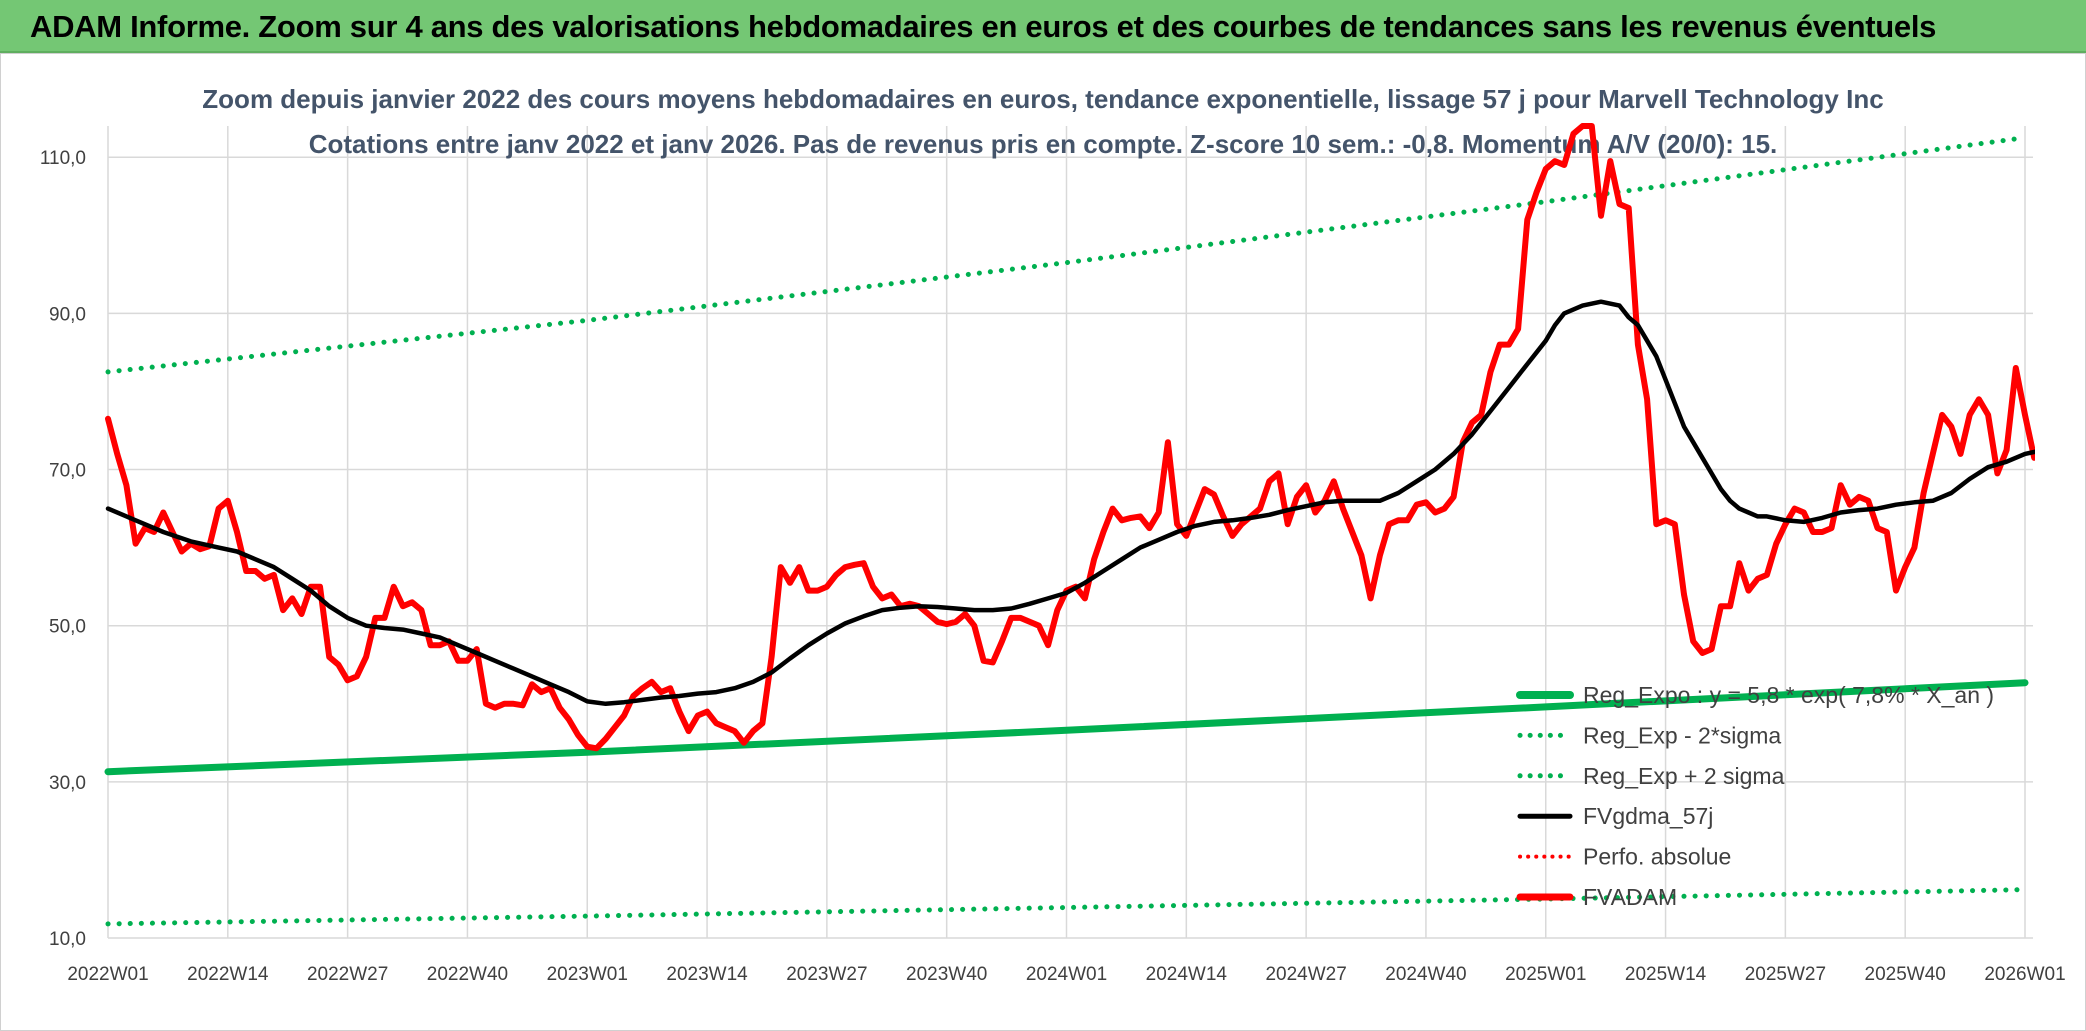  What do you see at coordinates (1684, 776) in the screenshot?
I see `legend-label: Reg_Exp + 2 sigma` at bounding box center [1684, 776].